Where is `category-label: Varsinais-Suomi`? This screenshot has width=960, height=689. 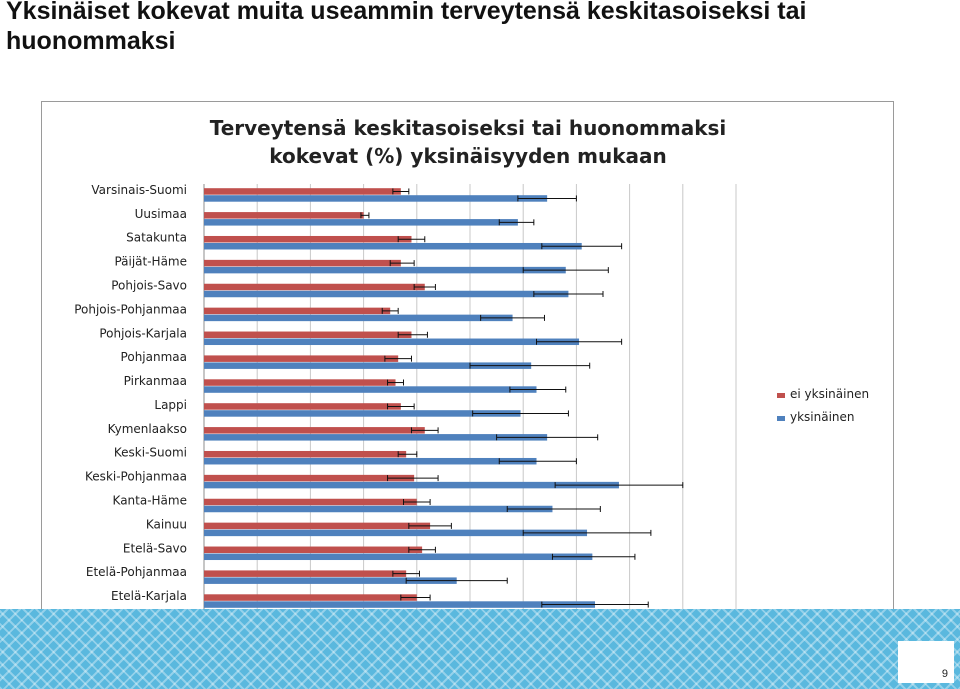
category-label: Varsinais-Suomi is located at coordinates (139, 190).